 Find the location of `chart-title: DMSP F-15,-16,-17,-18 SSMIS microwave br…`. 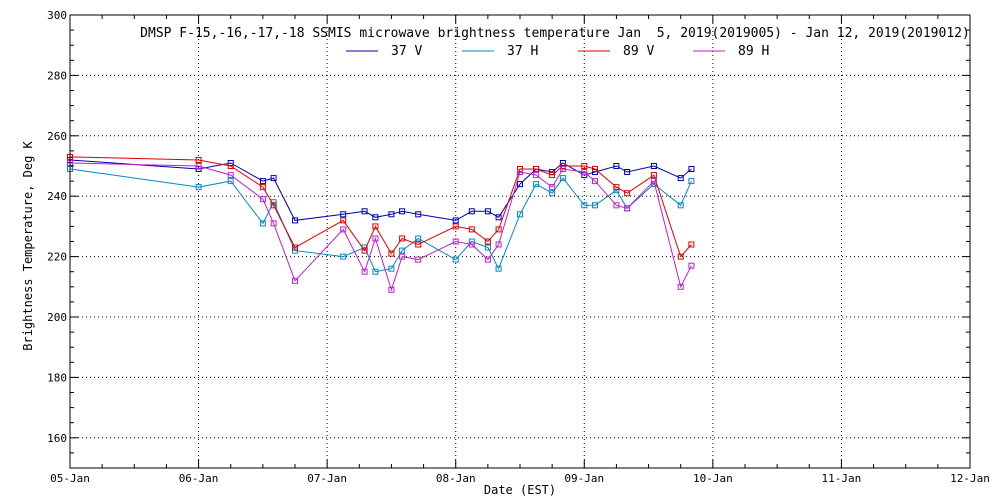

chart-title: DMSP F-15,-16,-17,-18 SSMIS microwave br… is located at coordinates (555, 33).